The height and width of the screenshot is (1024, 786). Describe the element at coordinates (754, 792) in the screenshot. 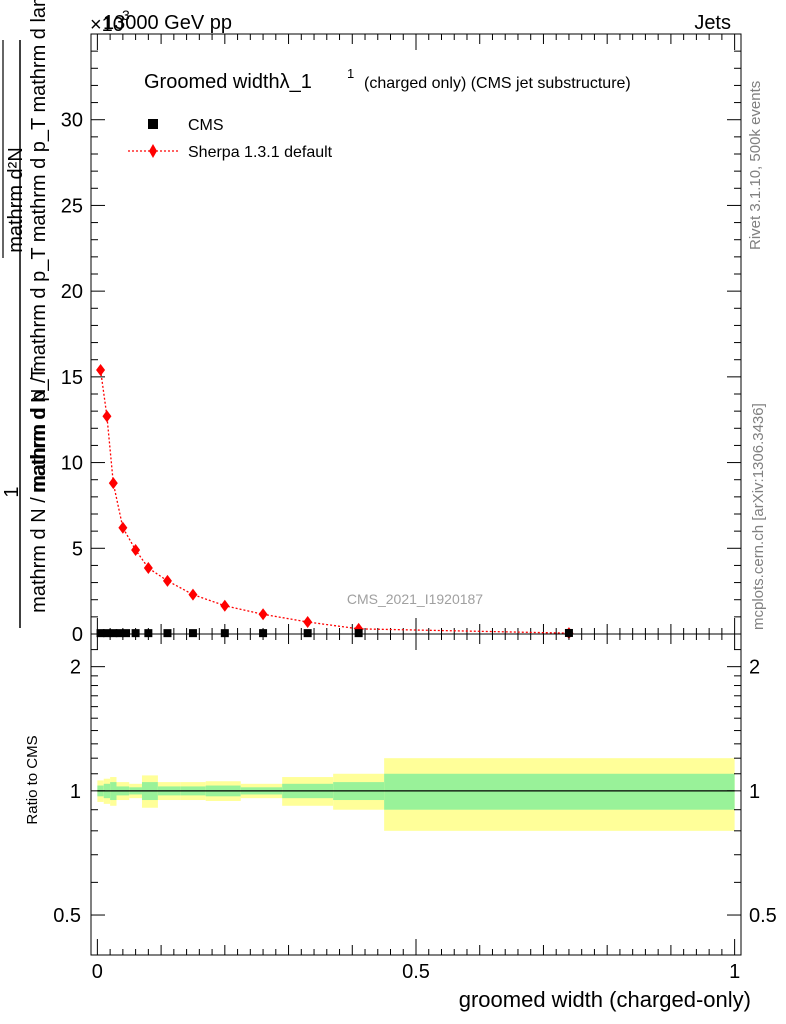

I see `ratio-y-tick-label-right: 1` at that location.